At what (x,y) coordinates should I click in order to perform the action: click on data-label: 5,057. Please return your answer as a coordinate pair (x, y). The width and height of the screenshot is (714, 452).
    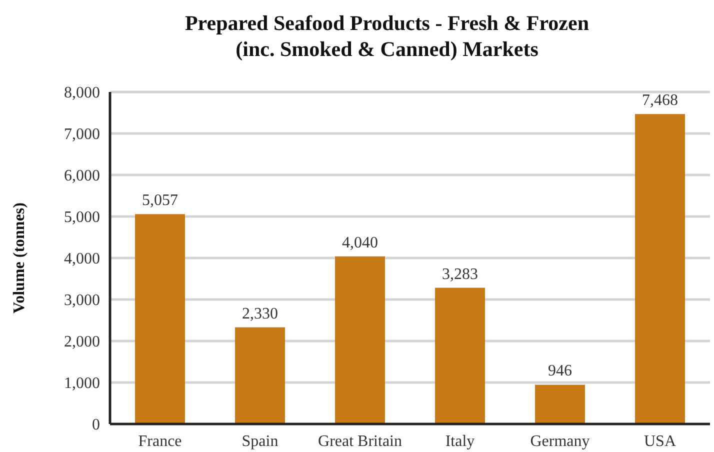
    Looking at the image, I should click on (160, 201).